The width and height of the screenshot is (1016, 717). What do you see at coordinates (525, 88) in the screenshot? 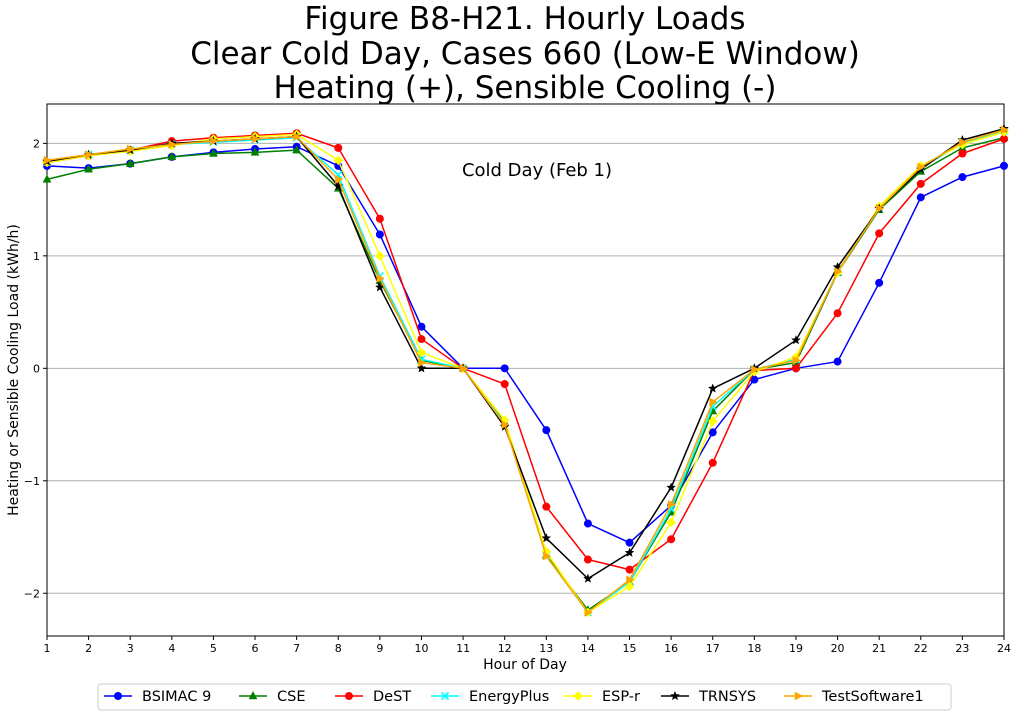
I see `chart-title-line-3: Heating (+), Sensible Cooling (-)` at bounding box center [525, 88].